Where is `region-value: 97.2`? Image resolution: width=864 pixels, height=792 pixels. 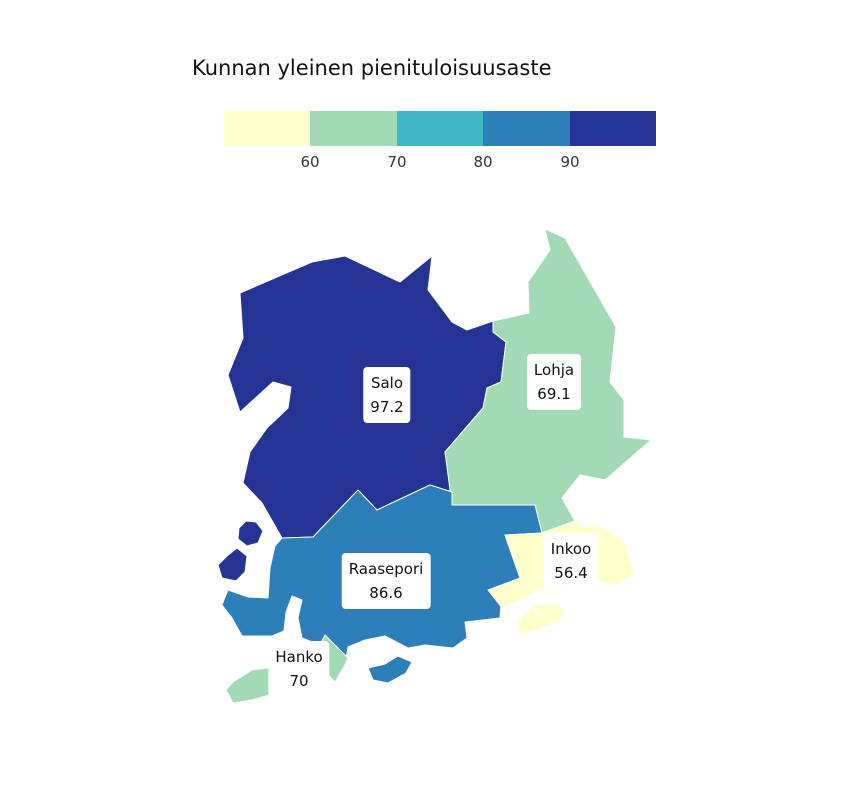 region-value: 97.2 is located at coordinates (387, 407).